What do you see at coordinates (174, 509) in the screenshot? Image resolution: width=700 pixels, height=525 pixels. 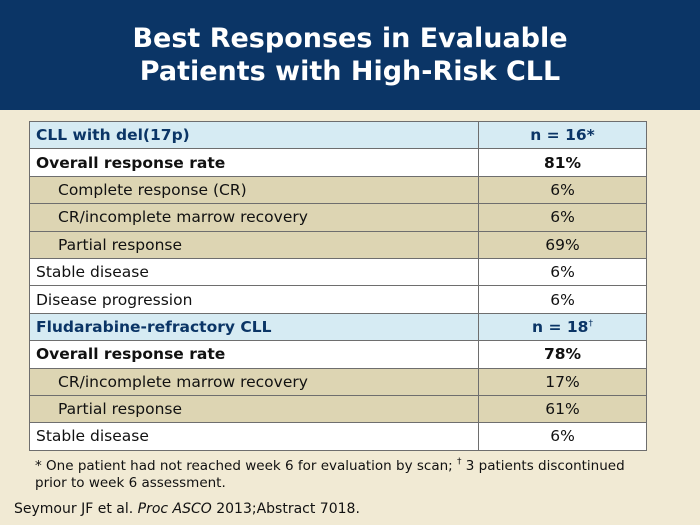 I see `citation-journal: Proc ASCO` at bounding box center [174, 509].